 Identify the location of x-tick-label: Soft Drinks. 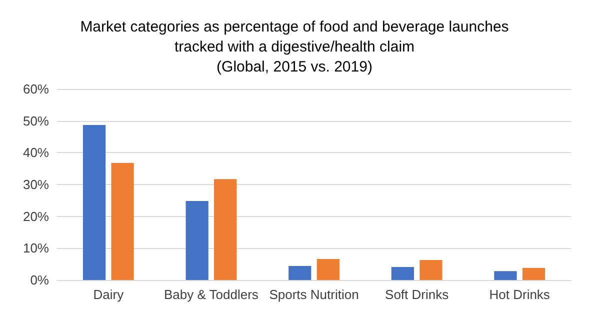
(417, 294).